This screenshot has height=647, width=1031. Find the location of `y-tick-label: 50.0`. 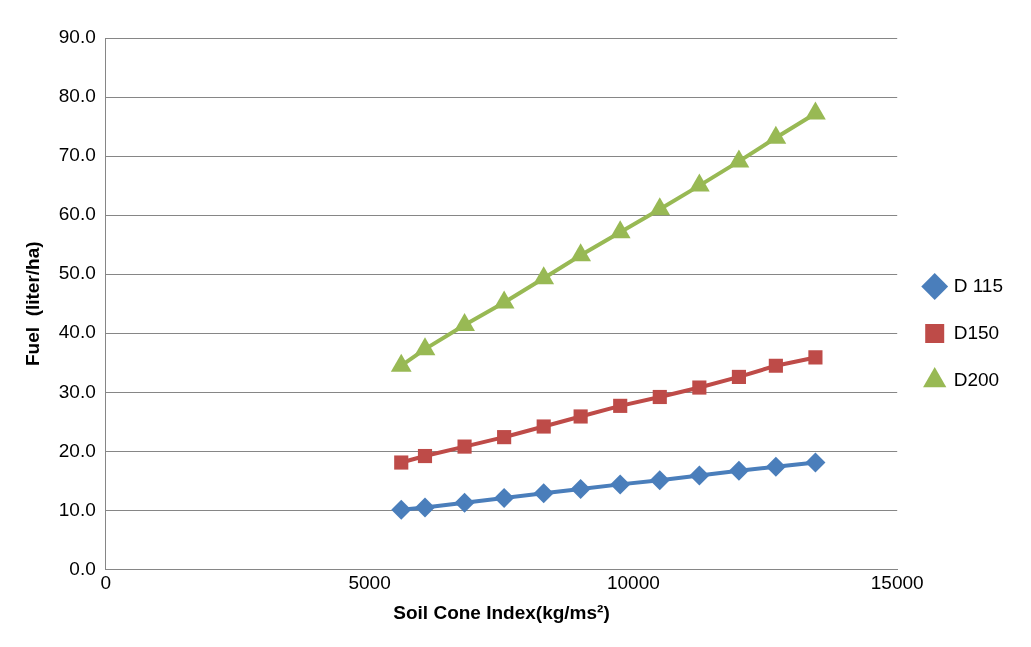

y-tick-label: 50.0 is located at coordinates (77, 273).